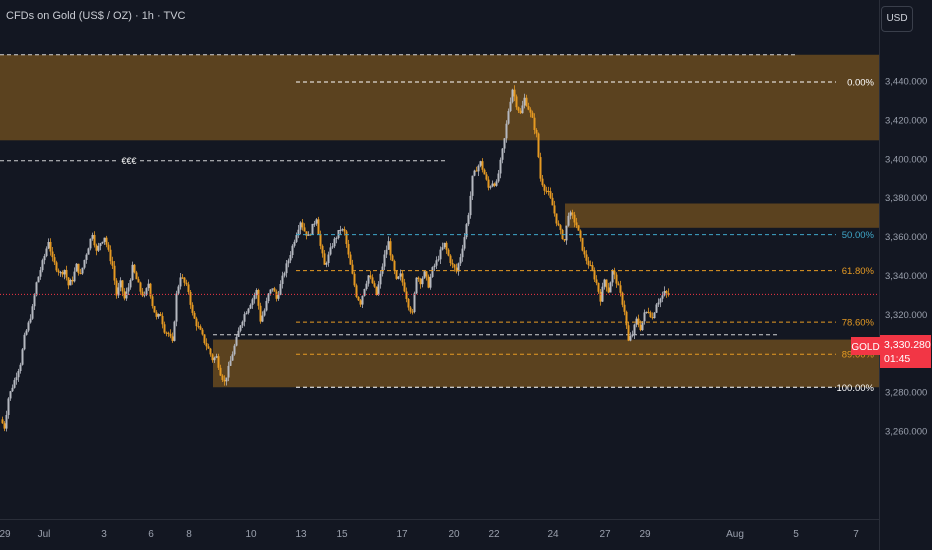 The height and width of the screenshot is (550, 932). Describe the element at coordinates (906, 198) in the screenshot. I see `price-tick-label: 3,380.000` at that location.